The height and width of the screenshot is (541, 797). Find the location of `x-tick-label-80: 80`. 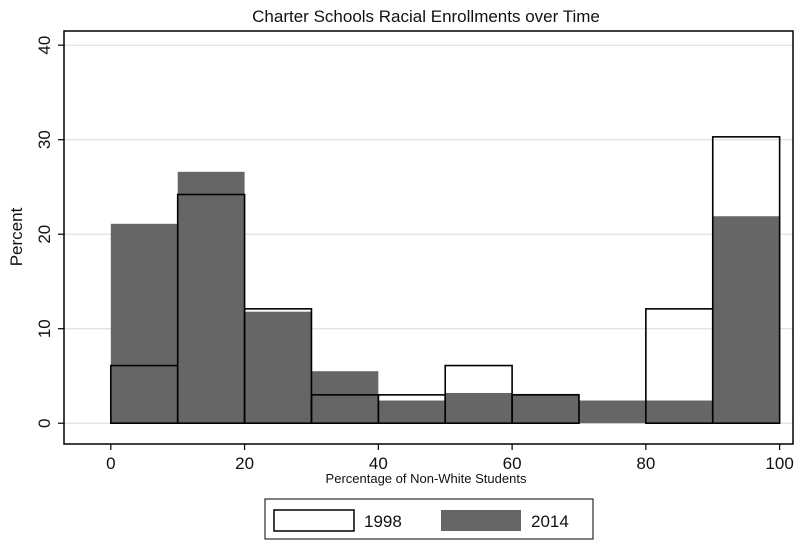

x-tick-label-80: 80 is located at coordinates (645, 463).